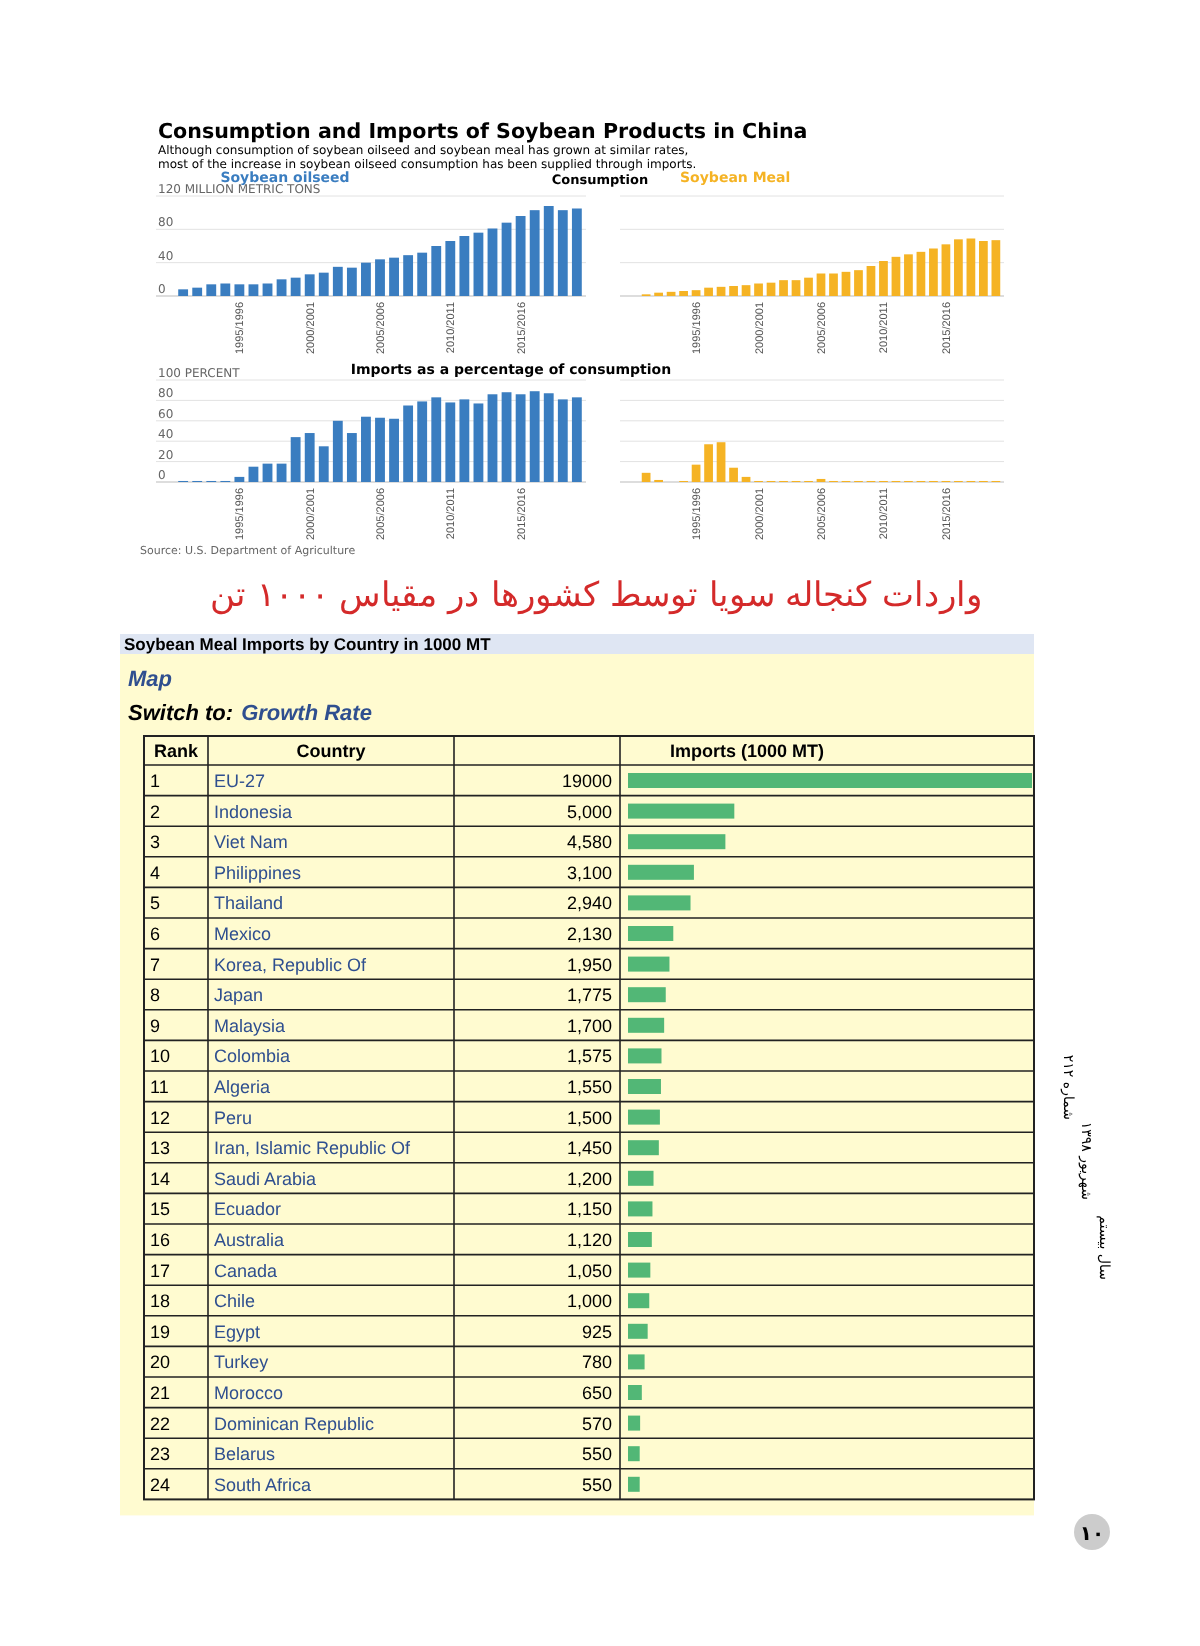 The height and width of the screenshot is (1646, 1200). Describe the element at coordinates (589, 1209) in the screenshot. I see `data-label: 1,150` at that location.